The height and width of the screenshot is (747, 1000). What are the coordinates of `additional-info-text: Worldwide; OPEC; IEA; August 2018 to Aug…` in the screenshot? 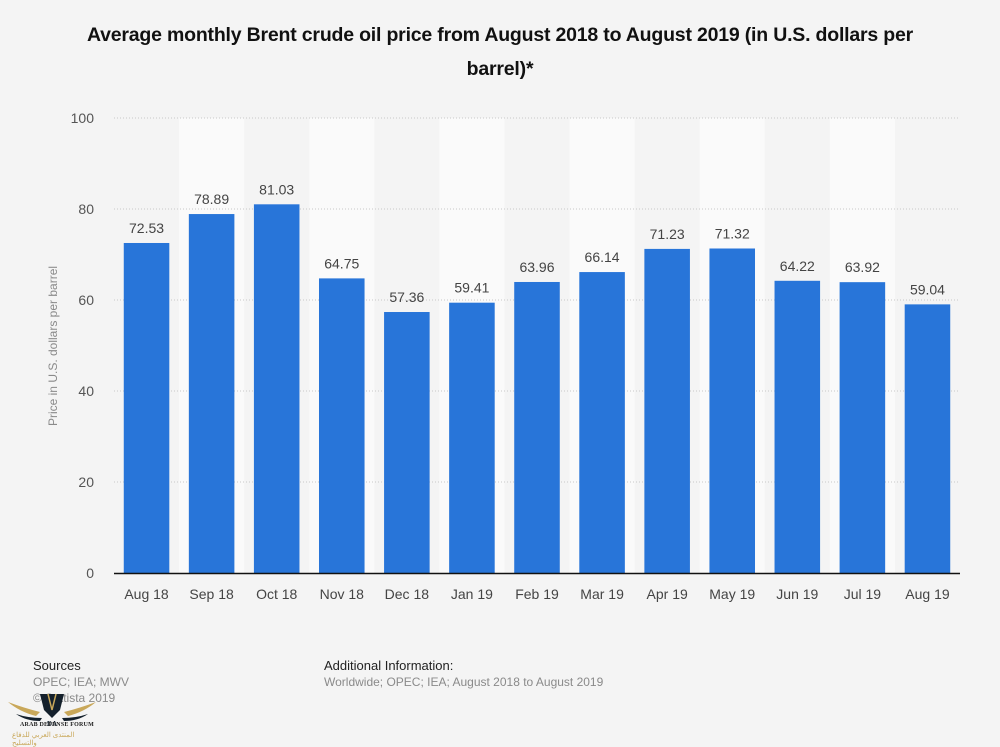 It's located at (464, 682).